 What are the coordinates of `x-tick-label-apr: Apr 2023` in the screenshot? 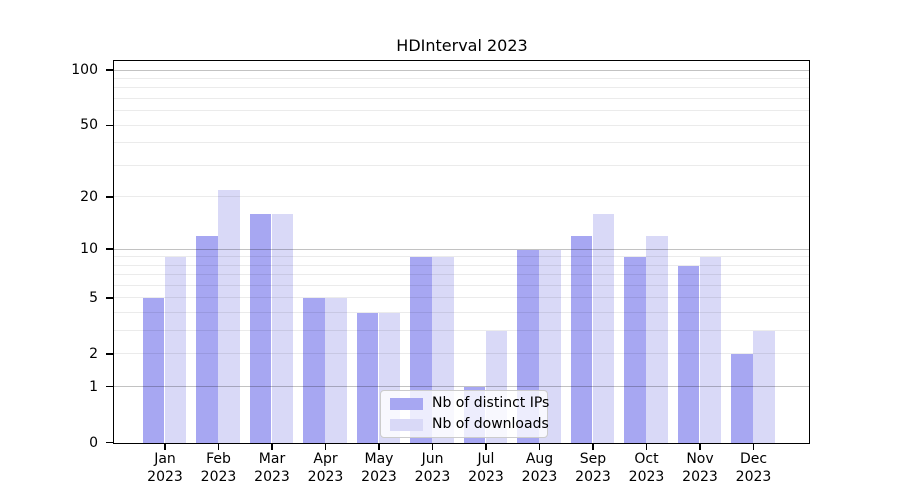 It's located at (325, 468).